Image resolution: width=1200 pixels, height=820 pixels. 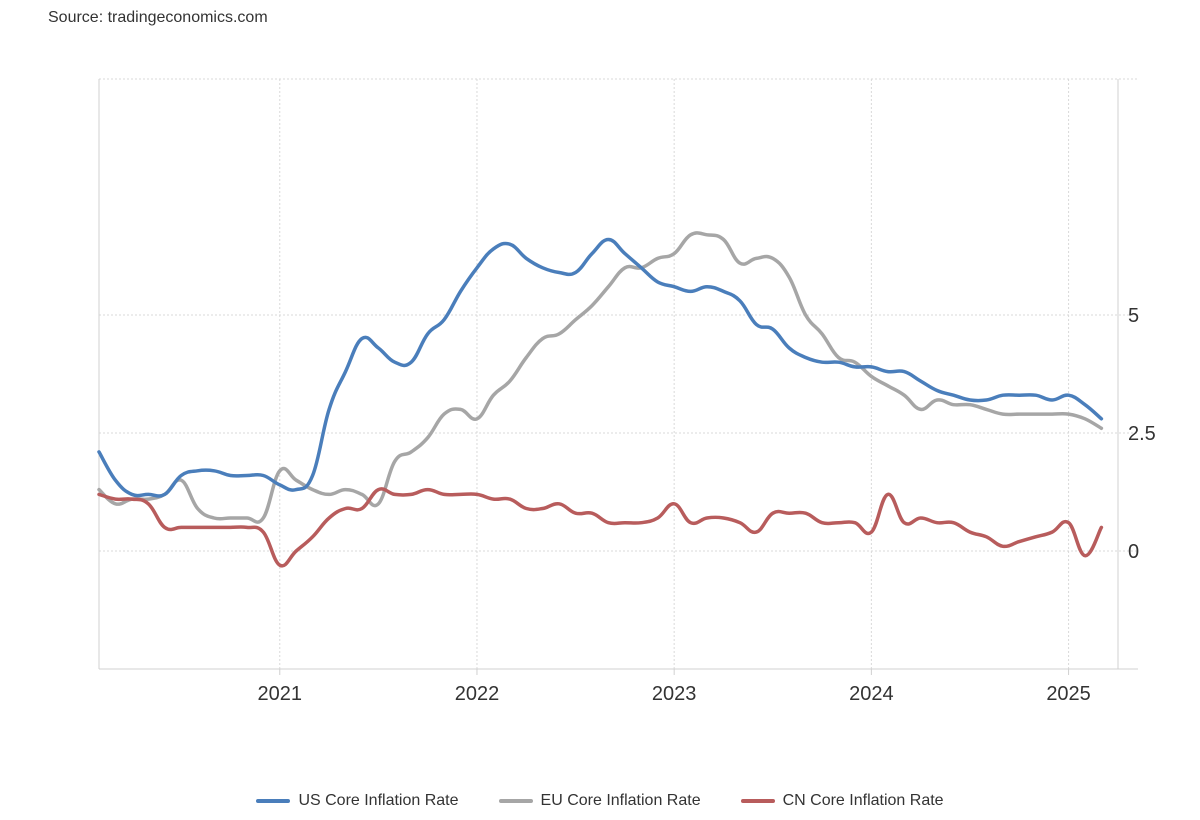 What do you see at coordinates (1133, 552) in the screenshot?
I see `y-tick-label: 0` at bounding box center [1133, 552].